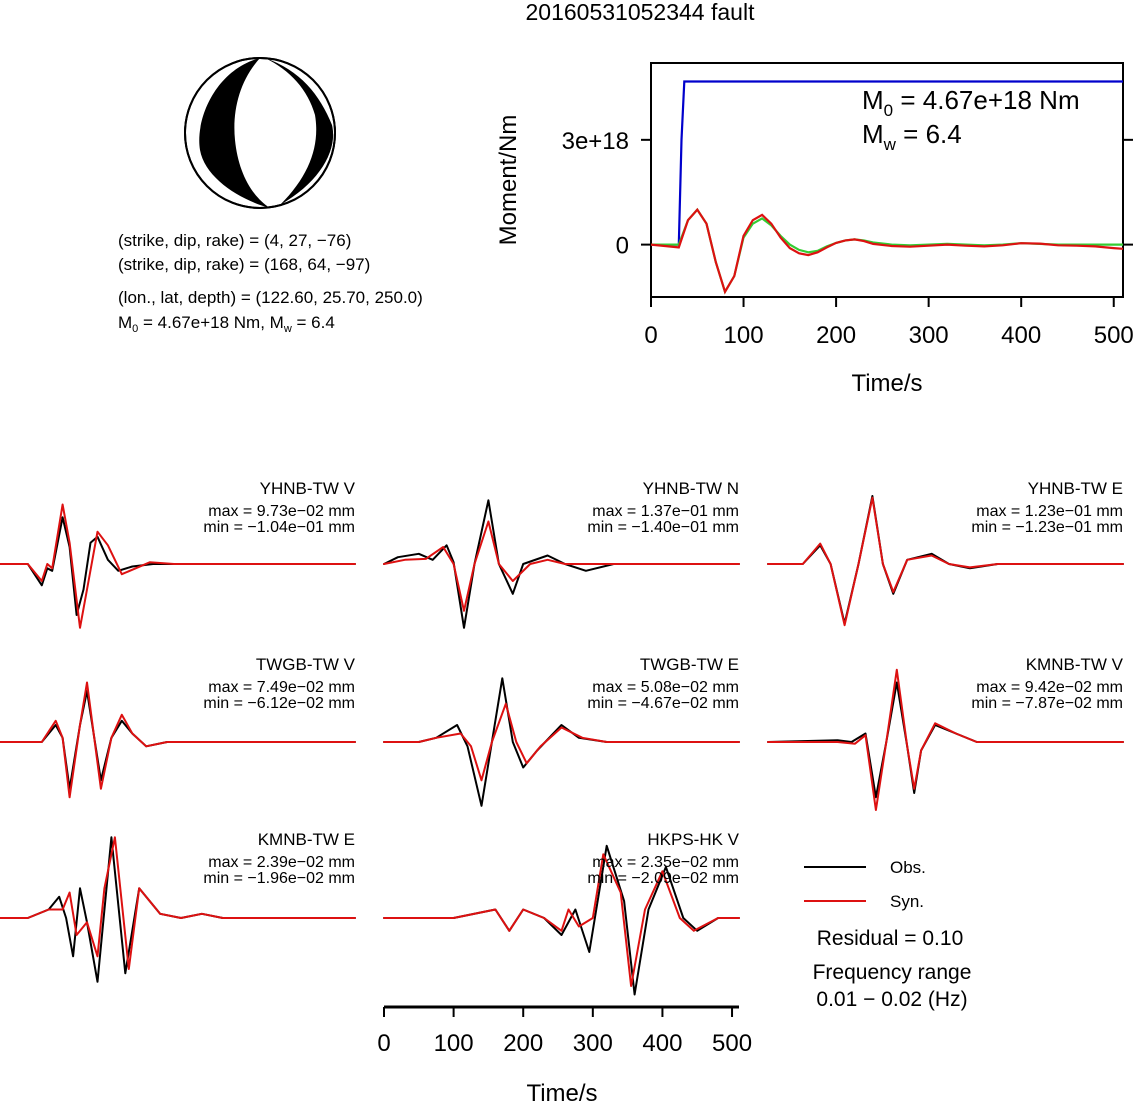 The height and width of the screenshot is (1104, 1137). What do you see at coordinates (226, 324) in the screenshot?
I see `moment-summary-text: M0 = 4.67e+18 Nm, Mw = 6.4` at bounding box center [226, 324].